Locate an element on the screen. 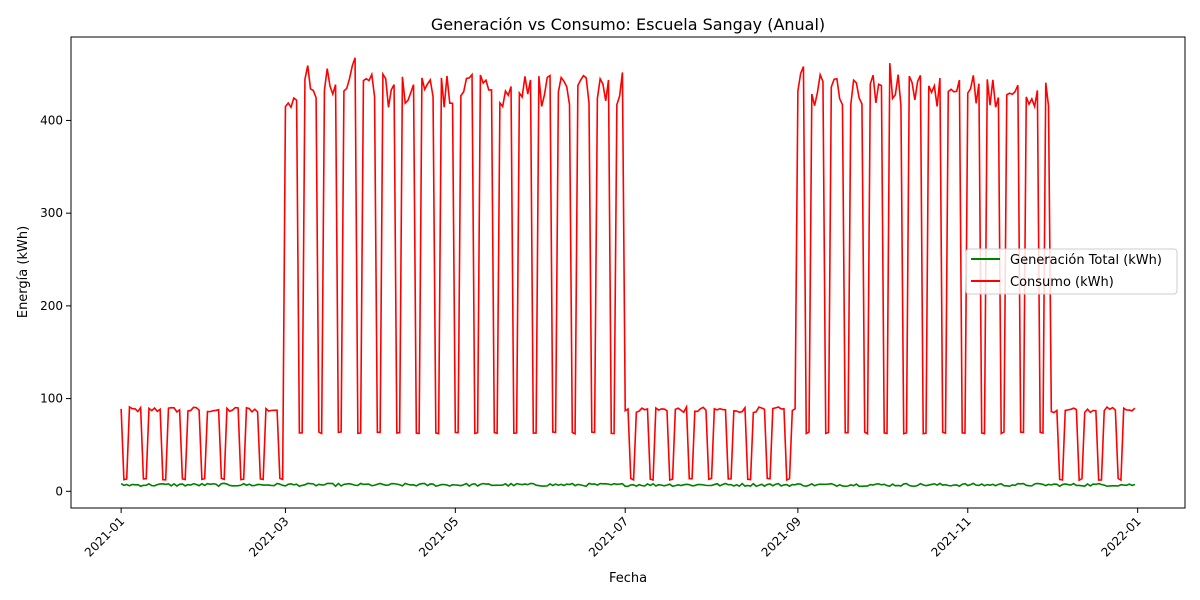  y-axis-ticks: 0 100 200 300 400 is located at coordinates (55, 305).